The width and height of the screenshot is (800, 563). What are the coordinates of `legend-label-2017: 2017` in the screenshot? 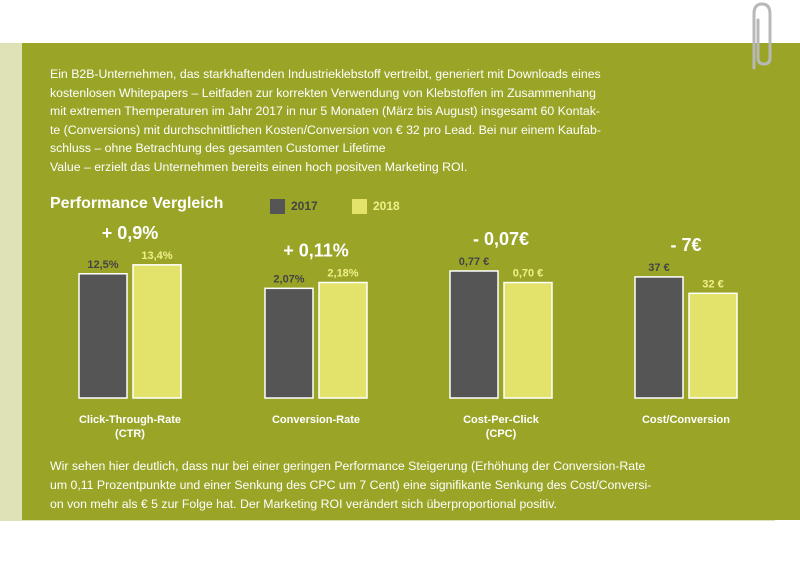 It's located at (304, 206).